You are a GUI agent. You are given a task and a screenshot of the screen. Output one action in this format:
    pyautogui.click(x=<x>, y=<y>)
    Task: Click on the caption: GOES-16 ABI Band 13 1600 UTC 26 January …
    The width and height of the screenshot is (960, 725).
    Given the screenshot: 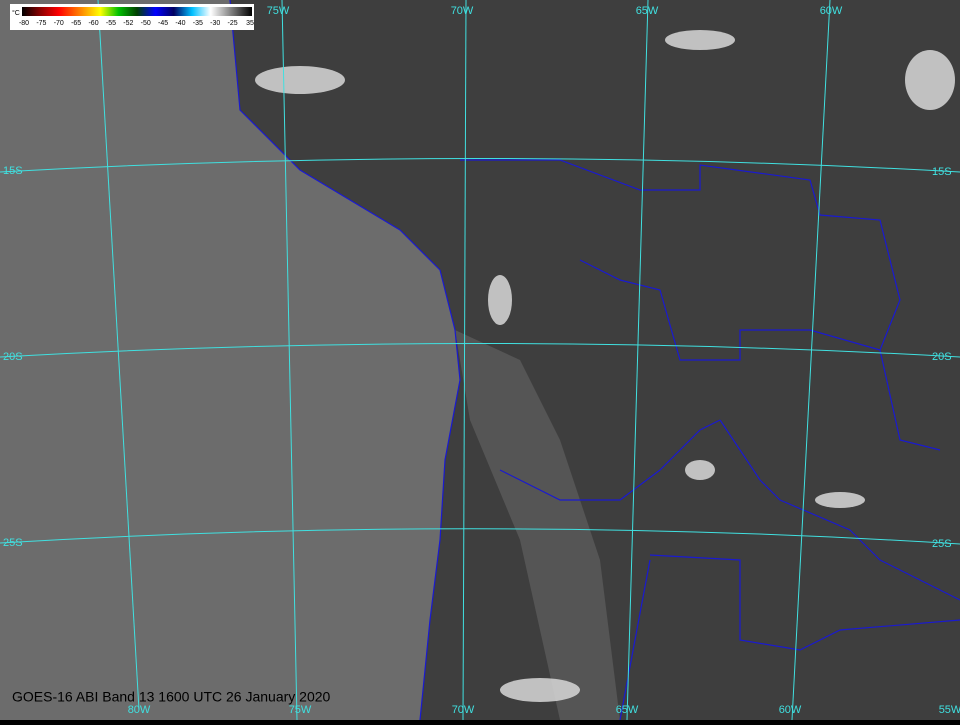 What is the action you would take?
    pyautogui.click(x=171, y=697)
    